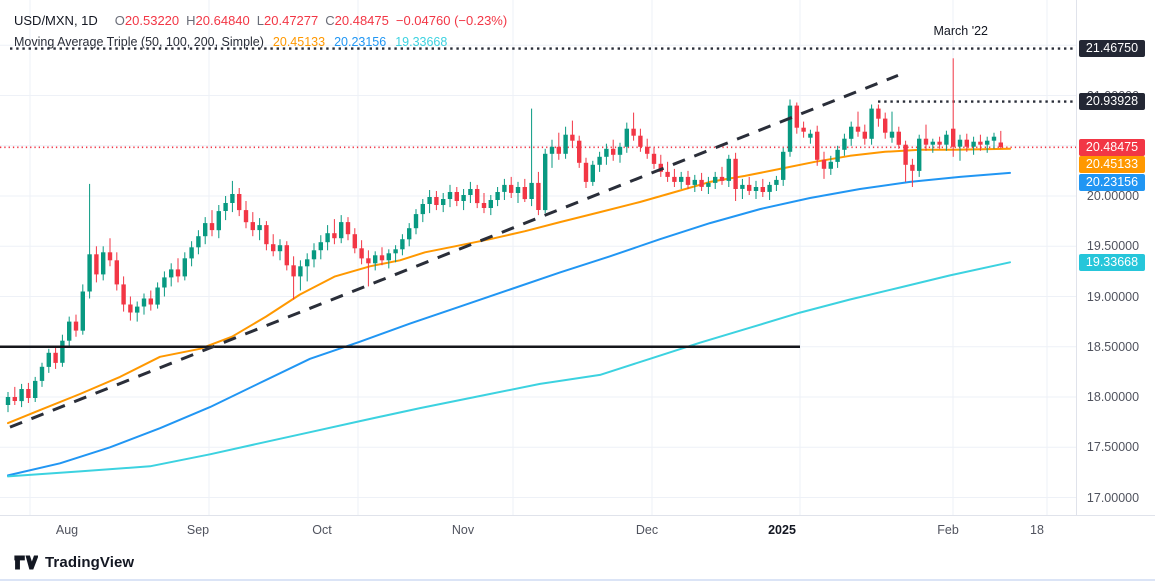  What do you see at coordinates (67, 530) in the screenshot?
I see `time-tick: Aug` at bounding box center [67, 530].